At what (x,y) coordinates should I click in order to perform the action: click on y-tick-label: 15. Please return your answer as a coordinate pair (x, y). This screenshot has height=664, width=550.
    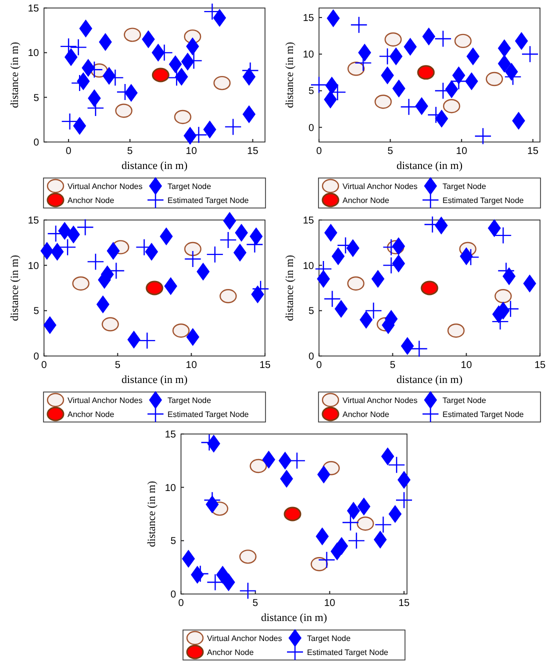
    Looking at the image, I should click on (308, 221).